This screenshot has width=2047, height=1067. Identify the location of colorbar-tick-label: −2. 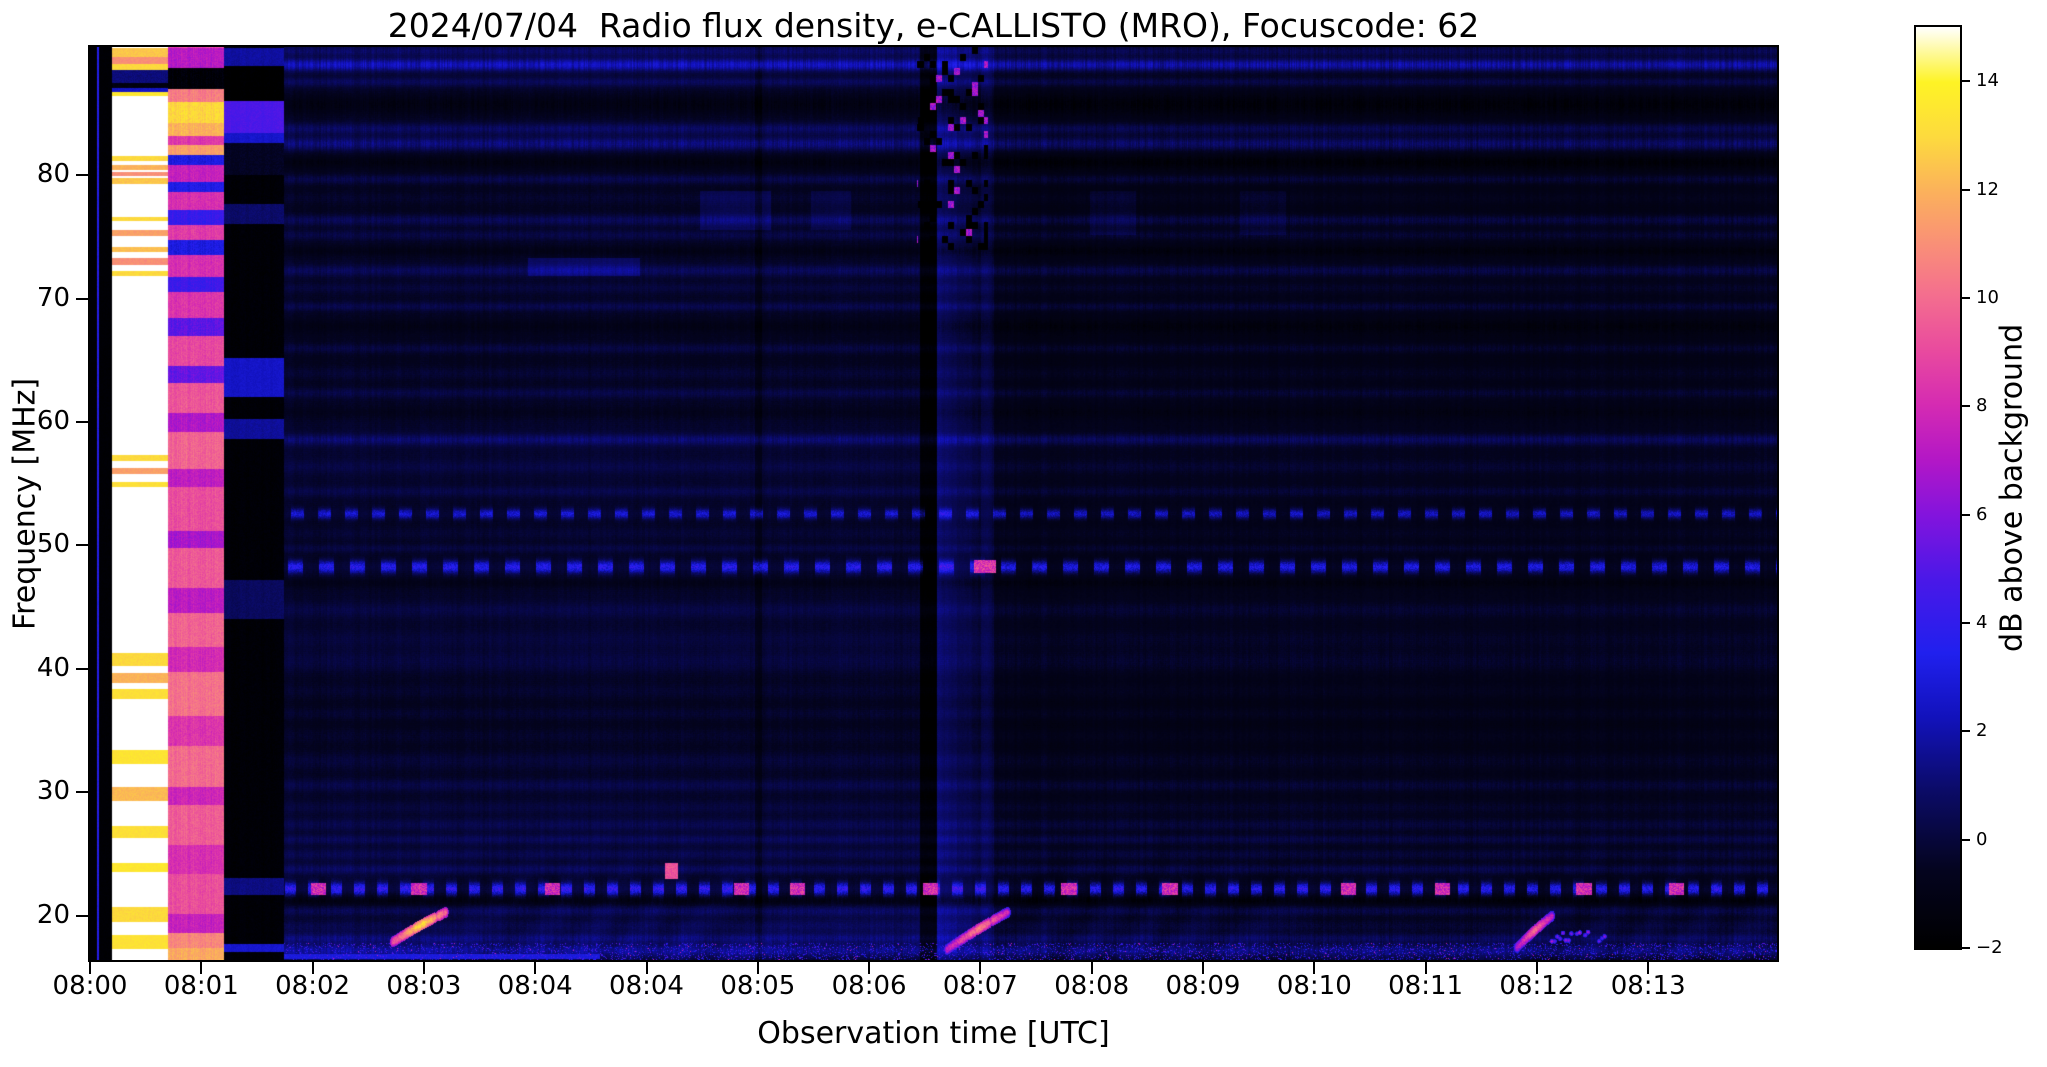
(1989, 947).